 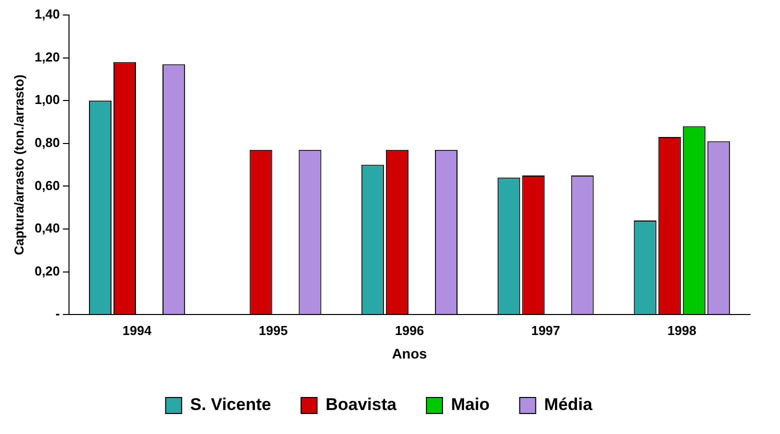 I want to click on x-tick-label: 1996, so click(x=409, y=330).